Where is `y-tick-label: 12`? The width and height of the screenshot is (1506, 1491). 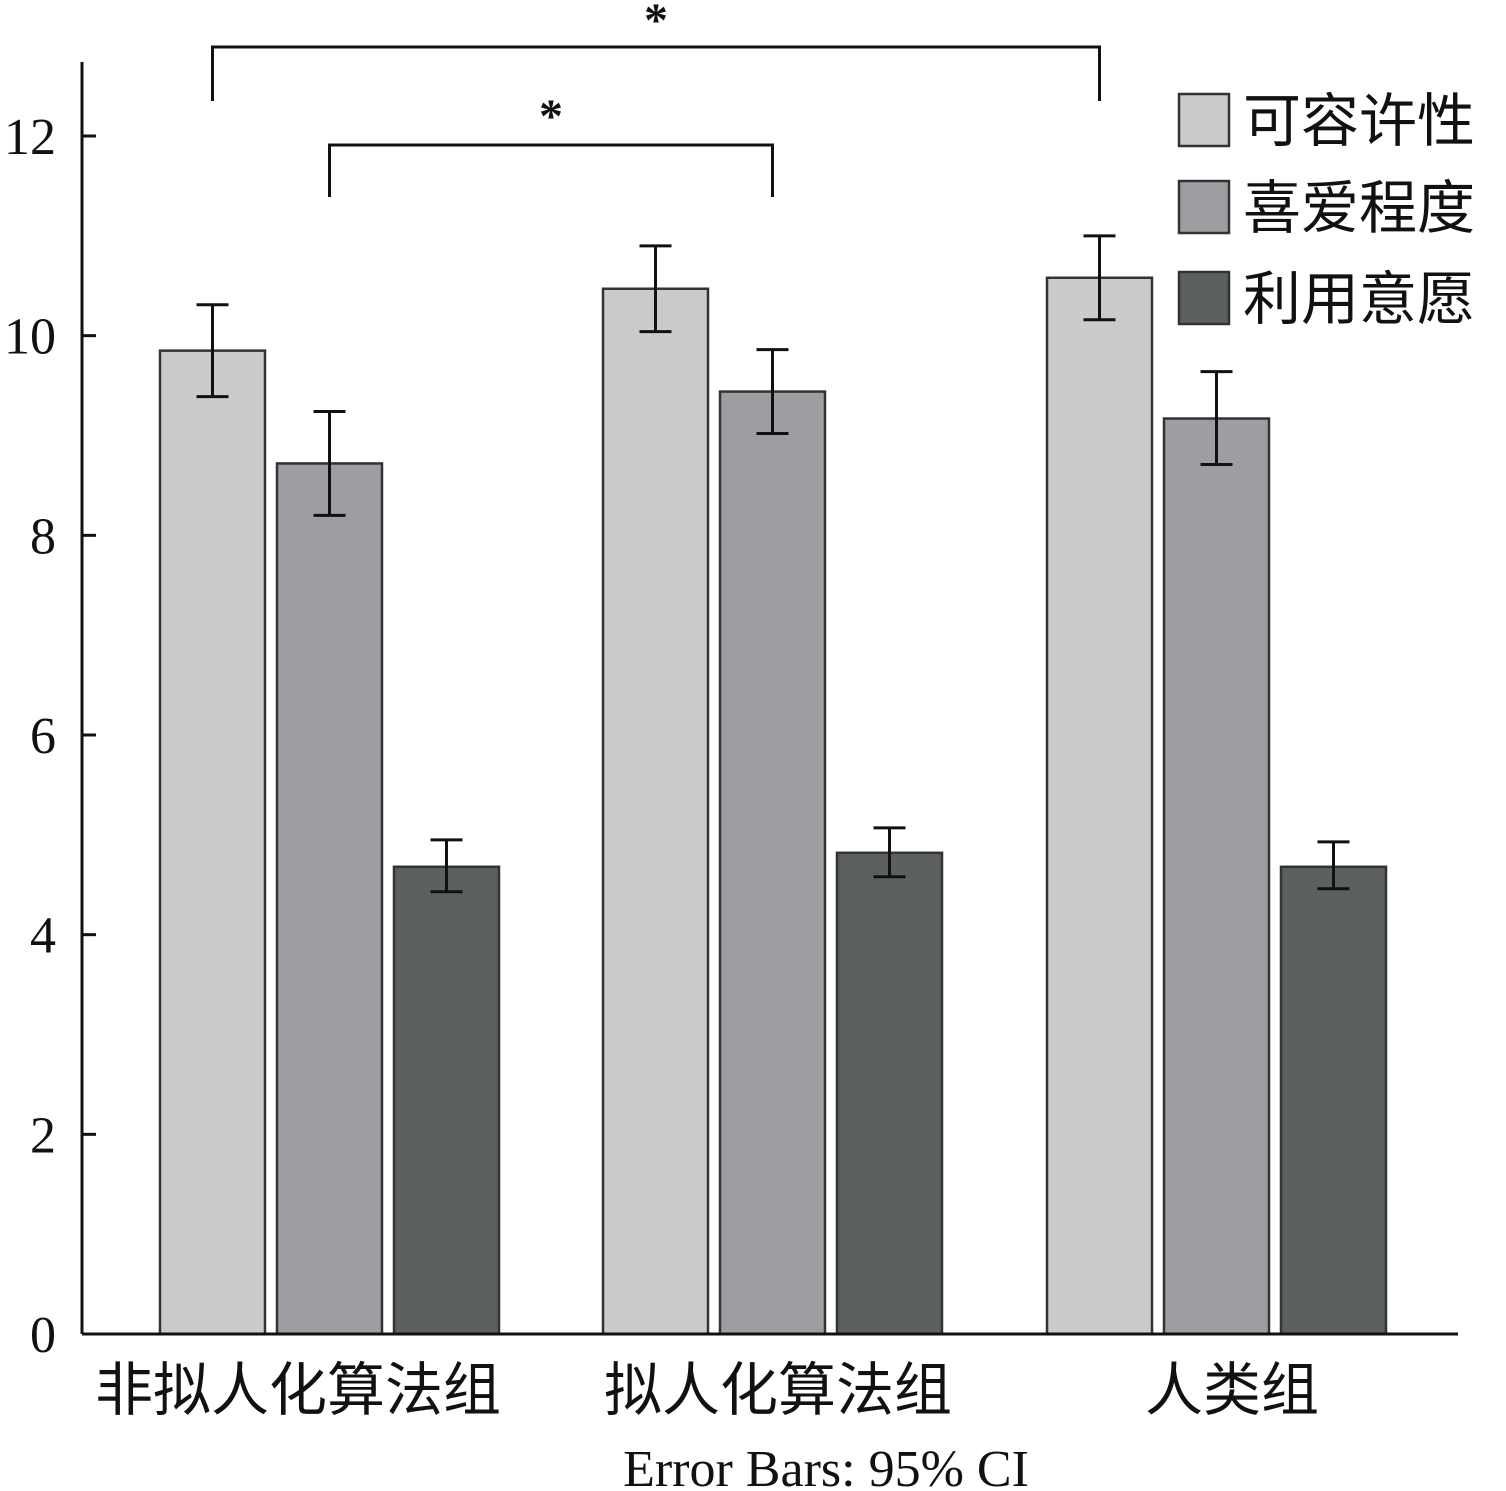
y-tick-label: 12 is located at coordinates (30, 137).